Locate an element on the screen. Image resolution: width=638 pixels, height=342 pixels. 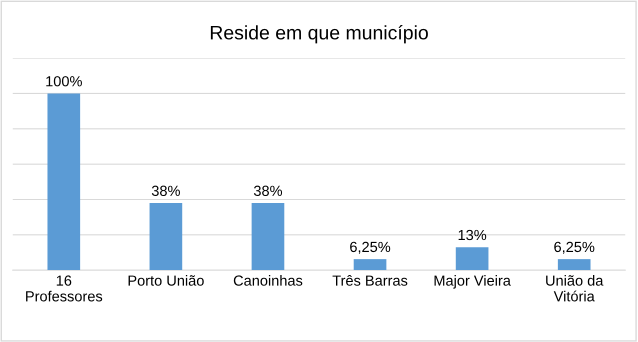
x-tick-label: Porto União is located at coordinates (166, 280).